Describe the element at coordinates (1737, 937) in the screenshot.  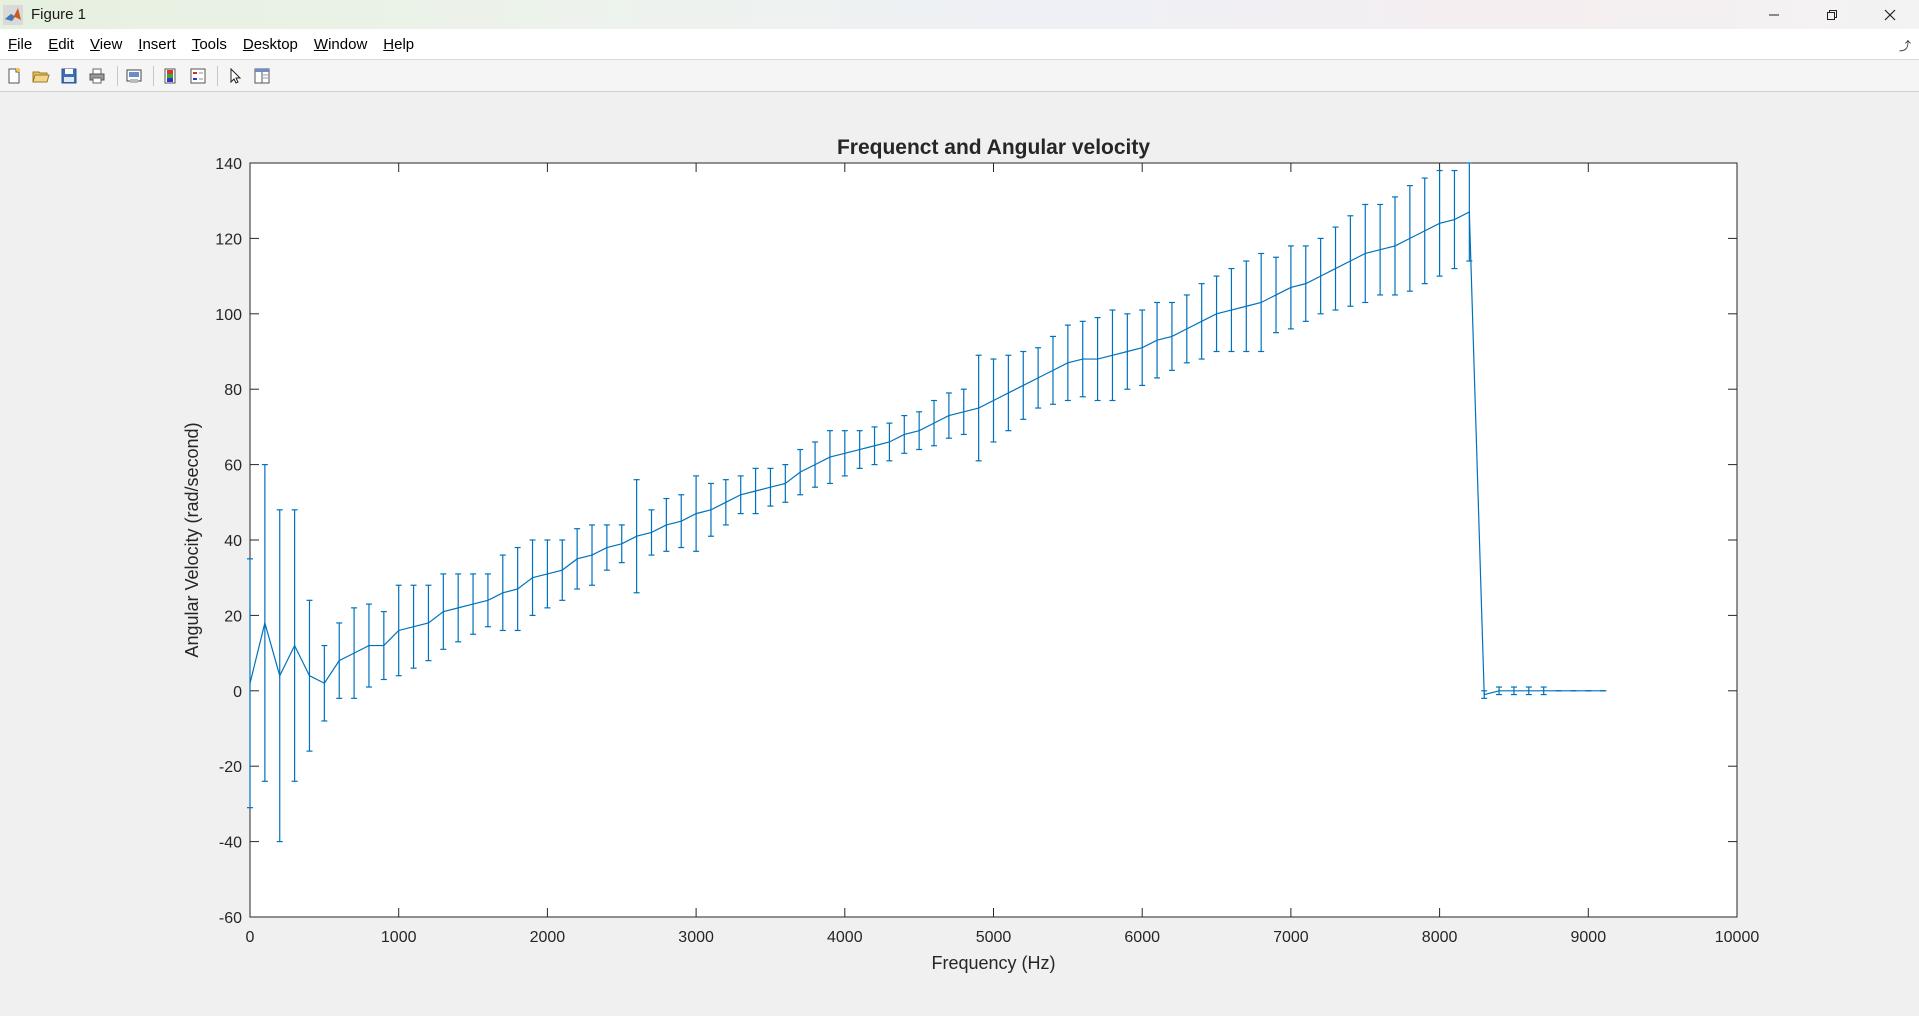
I see `x-tick-label: 10000` at that location.